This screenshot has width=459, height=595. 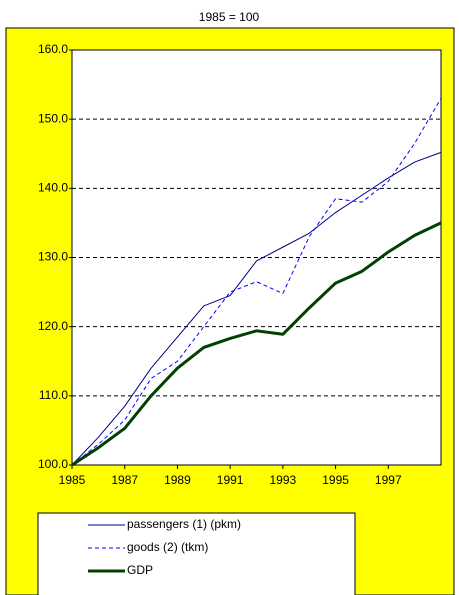 I want to click on y-tick-label: 110.0, so click(x=53, y=395).